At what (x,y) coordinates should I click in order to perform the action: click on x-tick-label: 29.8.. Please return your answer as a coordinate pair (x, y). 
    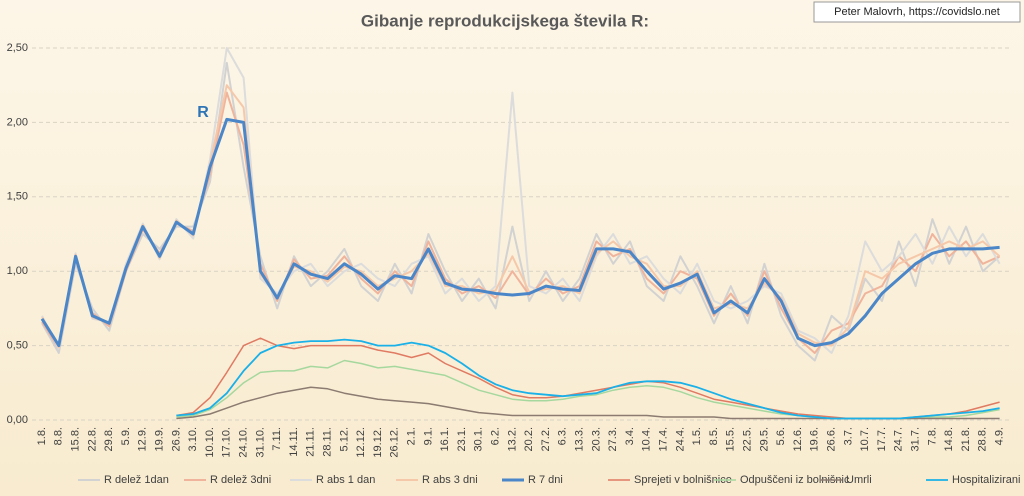
    Looking at the image, I should click on (109, 439).